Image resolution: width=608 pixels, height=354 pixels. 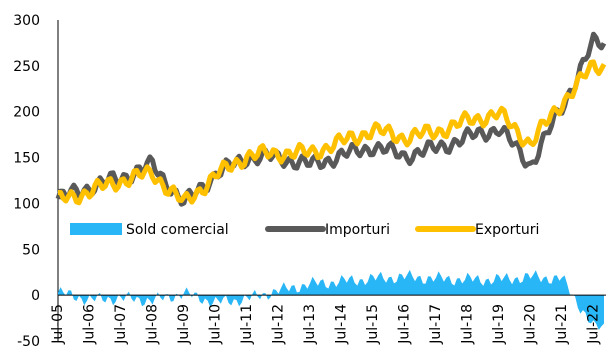 What do you see at coordinates (531, 324) in the screenshot?
I see `x-tick-label: Jul-20` at bounding box center [531, 324].